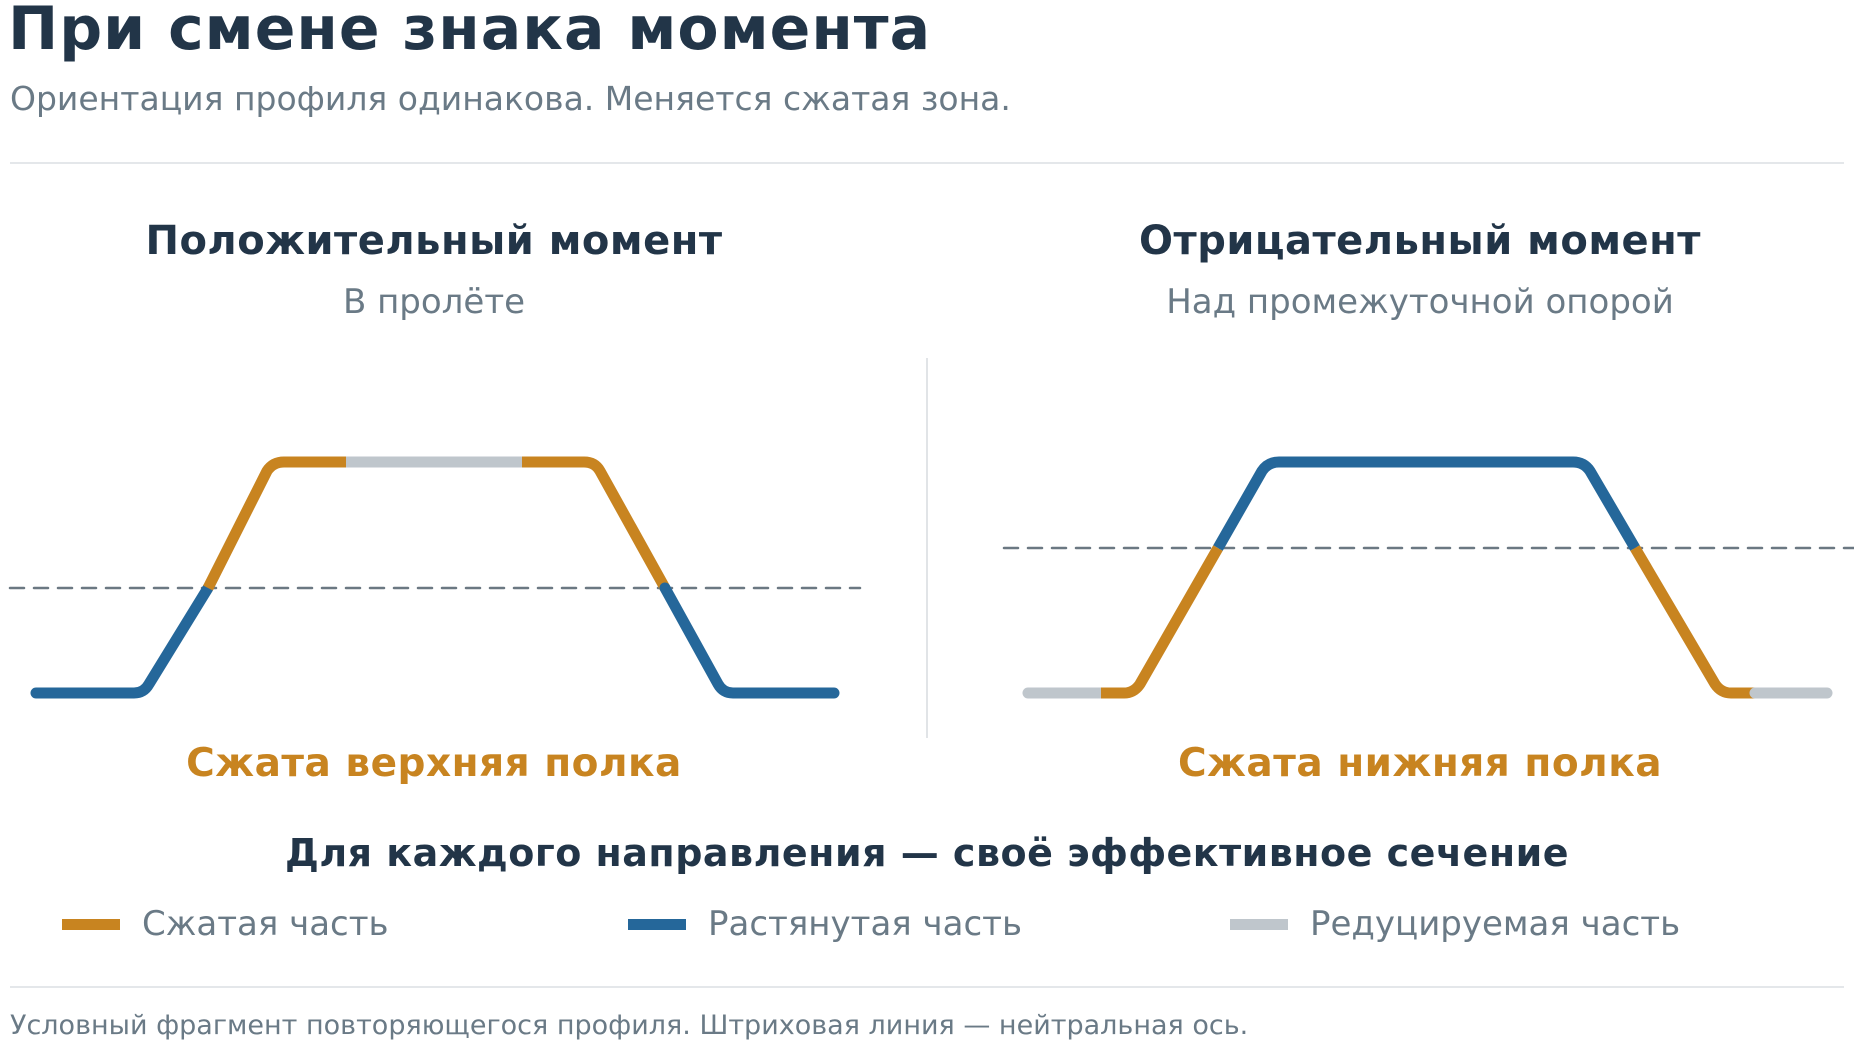 The width and height of the screenshot is (1854, 1045). What do you see at coordinates (1420, 302) in the screenshot?
I see `negative-moment-subtitle: Над промежуточной опорой` at bounding box center [1420, 302].